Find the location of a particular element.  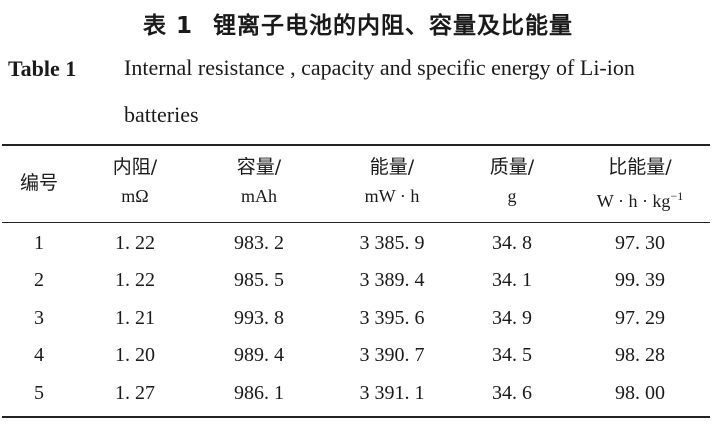

table-bottom-rule is located at coordinates (356, 417).